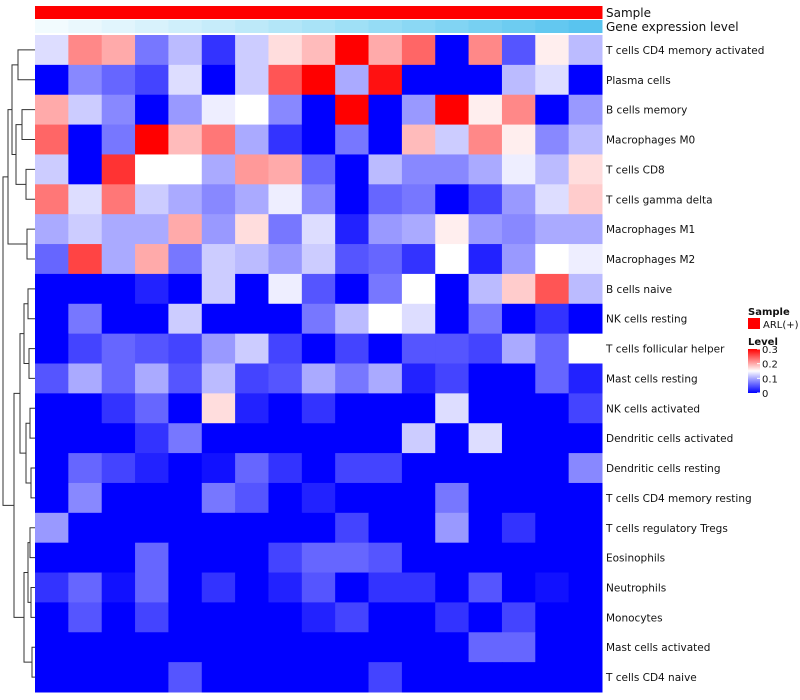 This screenshot has width=800, height=700. I want to click on row-label: B cells memory, so click(646, 111).